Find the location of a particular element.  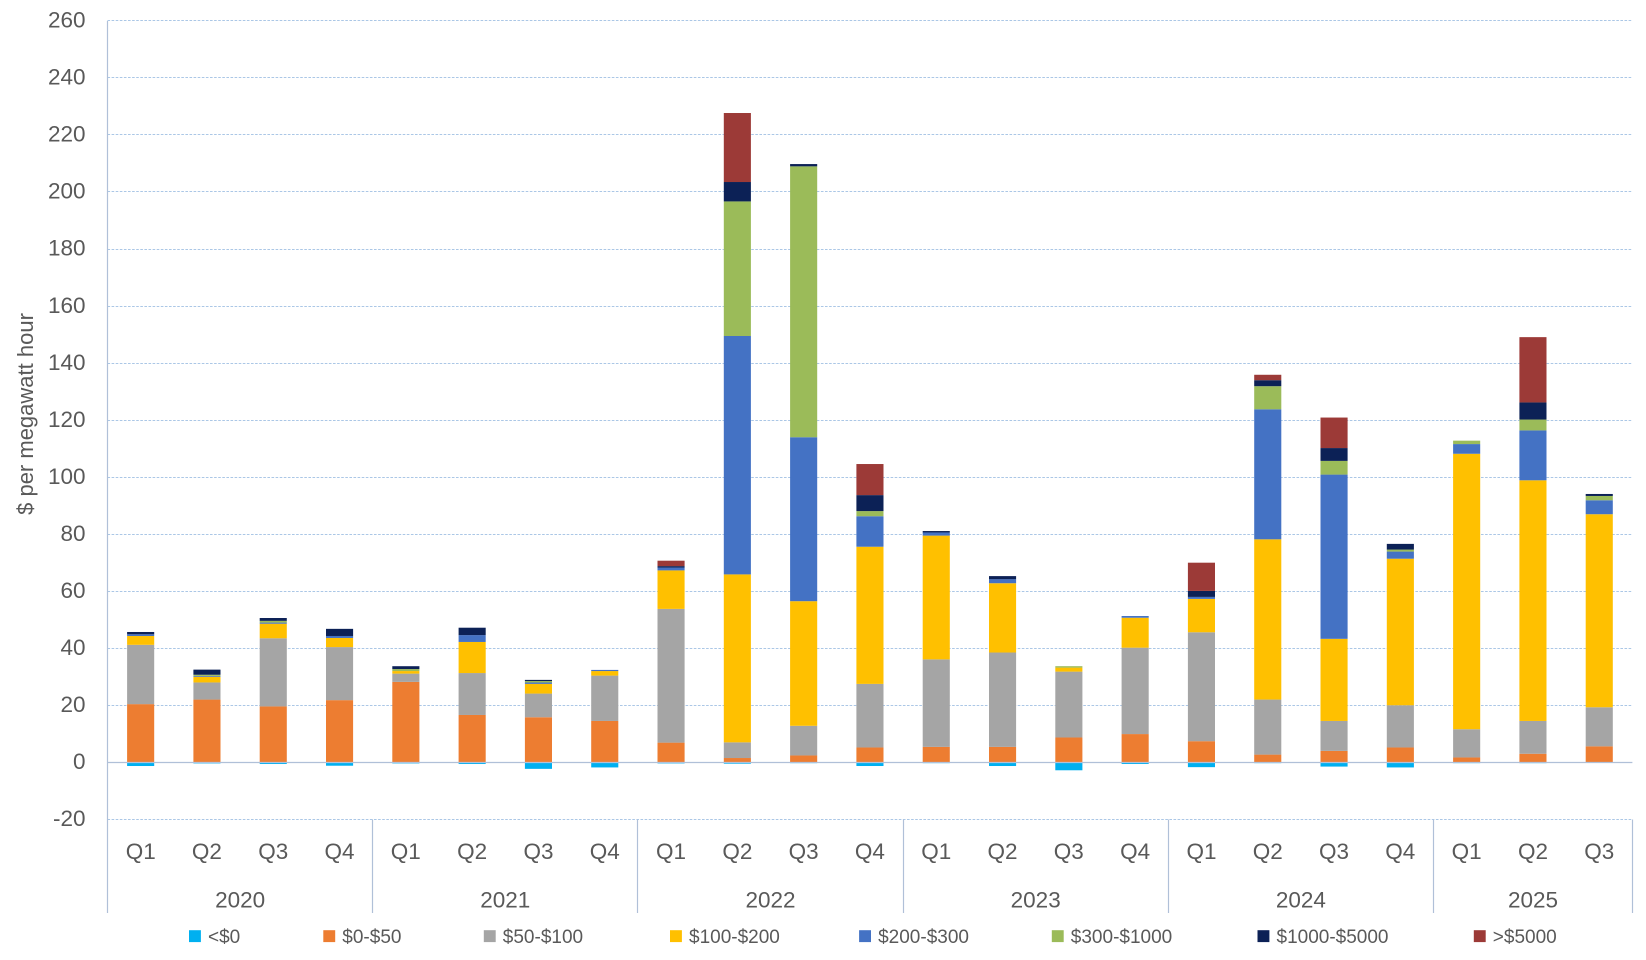

svg-text: <$0 is located at coordinates (224, 937).